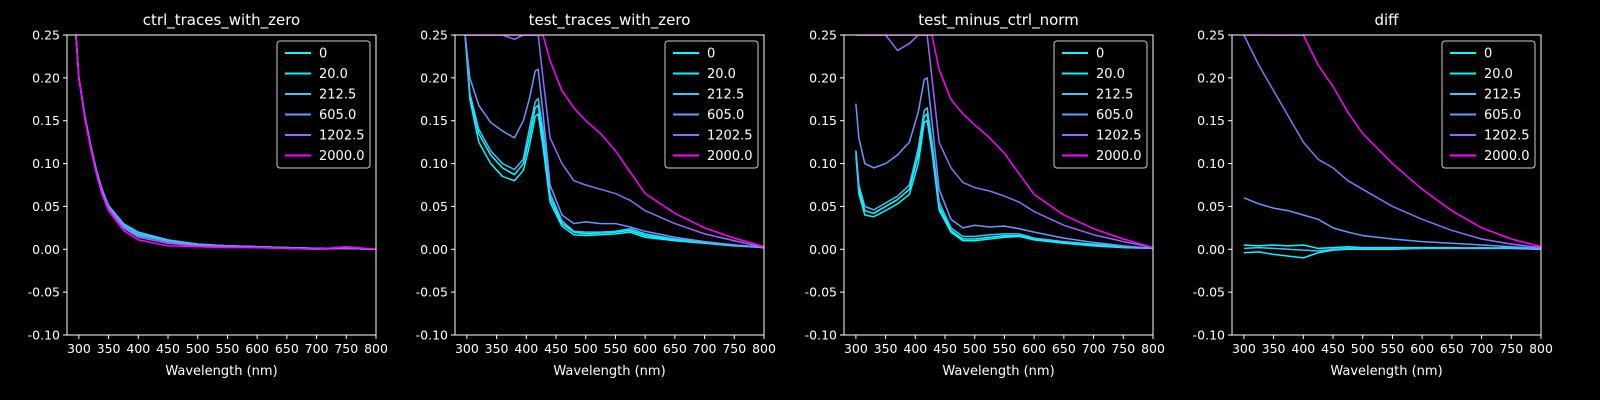 The image size is (1600, 400). What do you see at coordinates (221, 20) in the screenshot?
I see `chart-title: ctrl_traces_with_zero` at bounding box center [221, 20].